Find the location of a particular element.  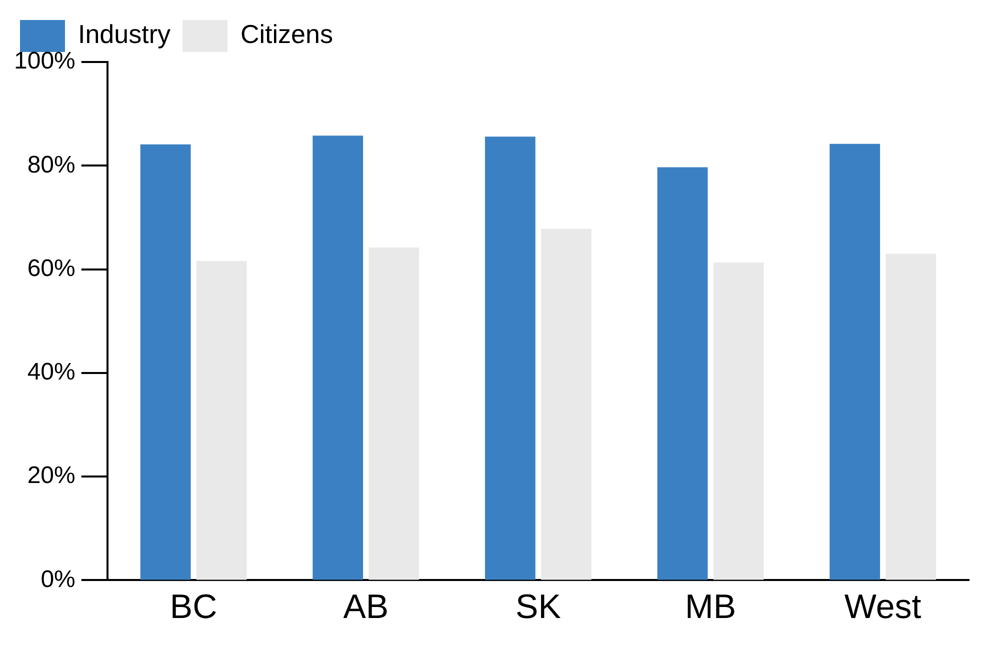

x-tick-label: SK is located at coordinates (539, 607).